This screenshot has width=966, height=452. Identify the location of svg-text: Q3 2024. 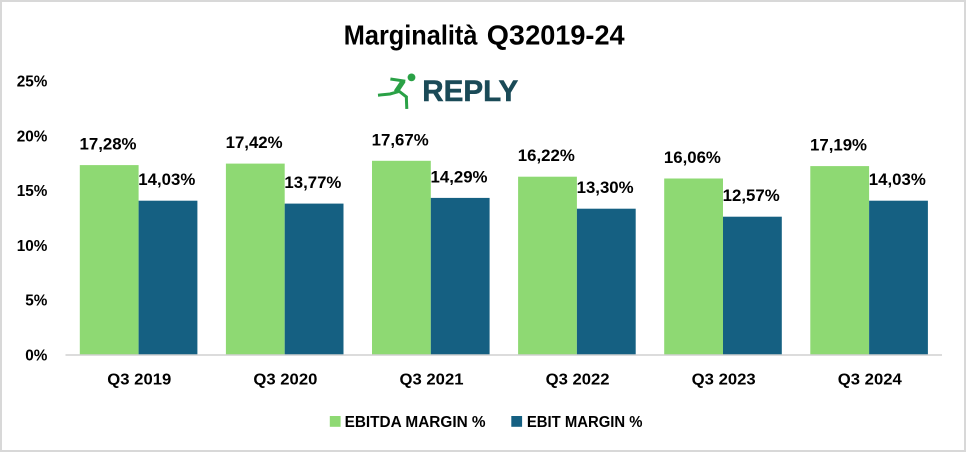
(870, 379).